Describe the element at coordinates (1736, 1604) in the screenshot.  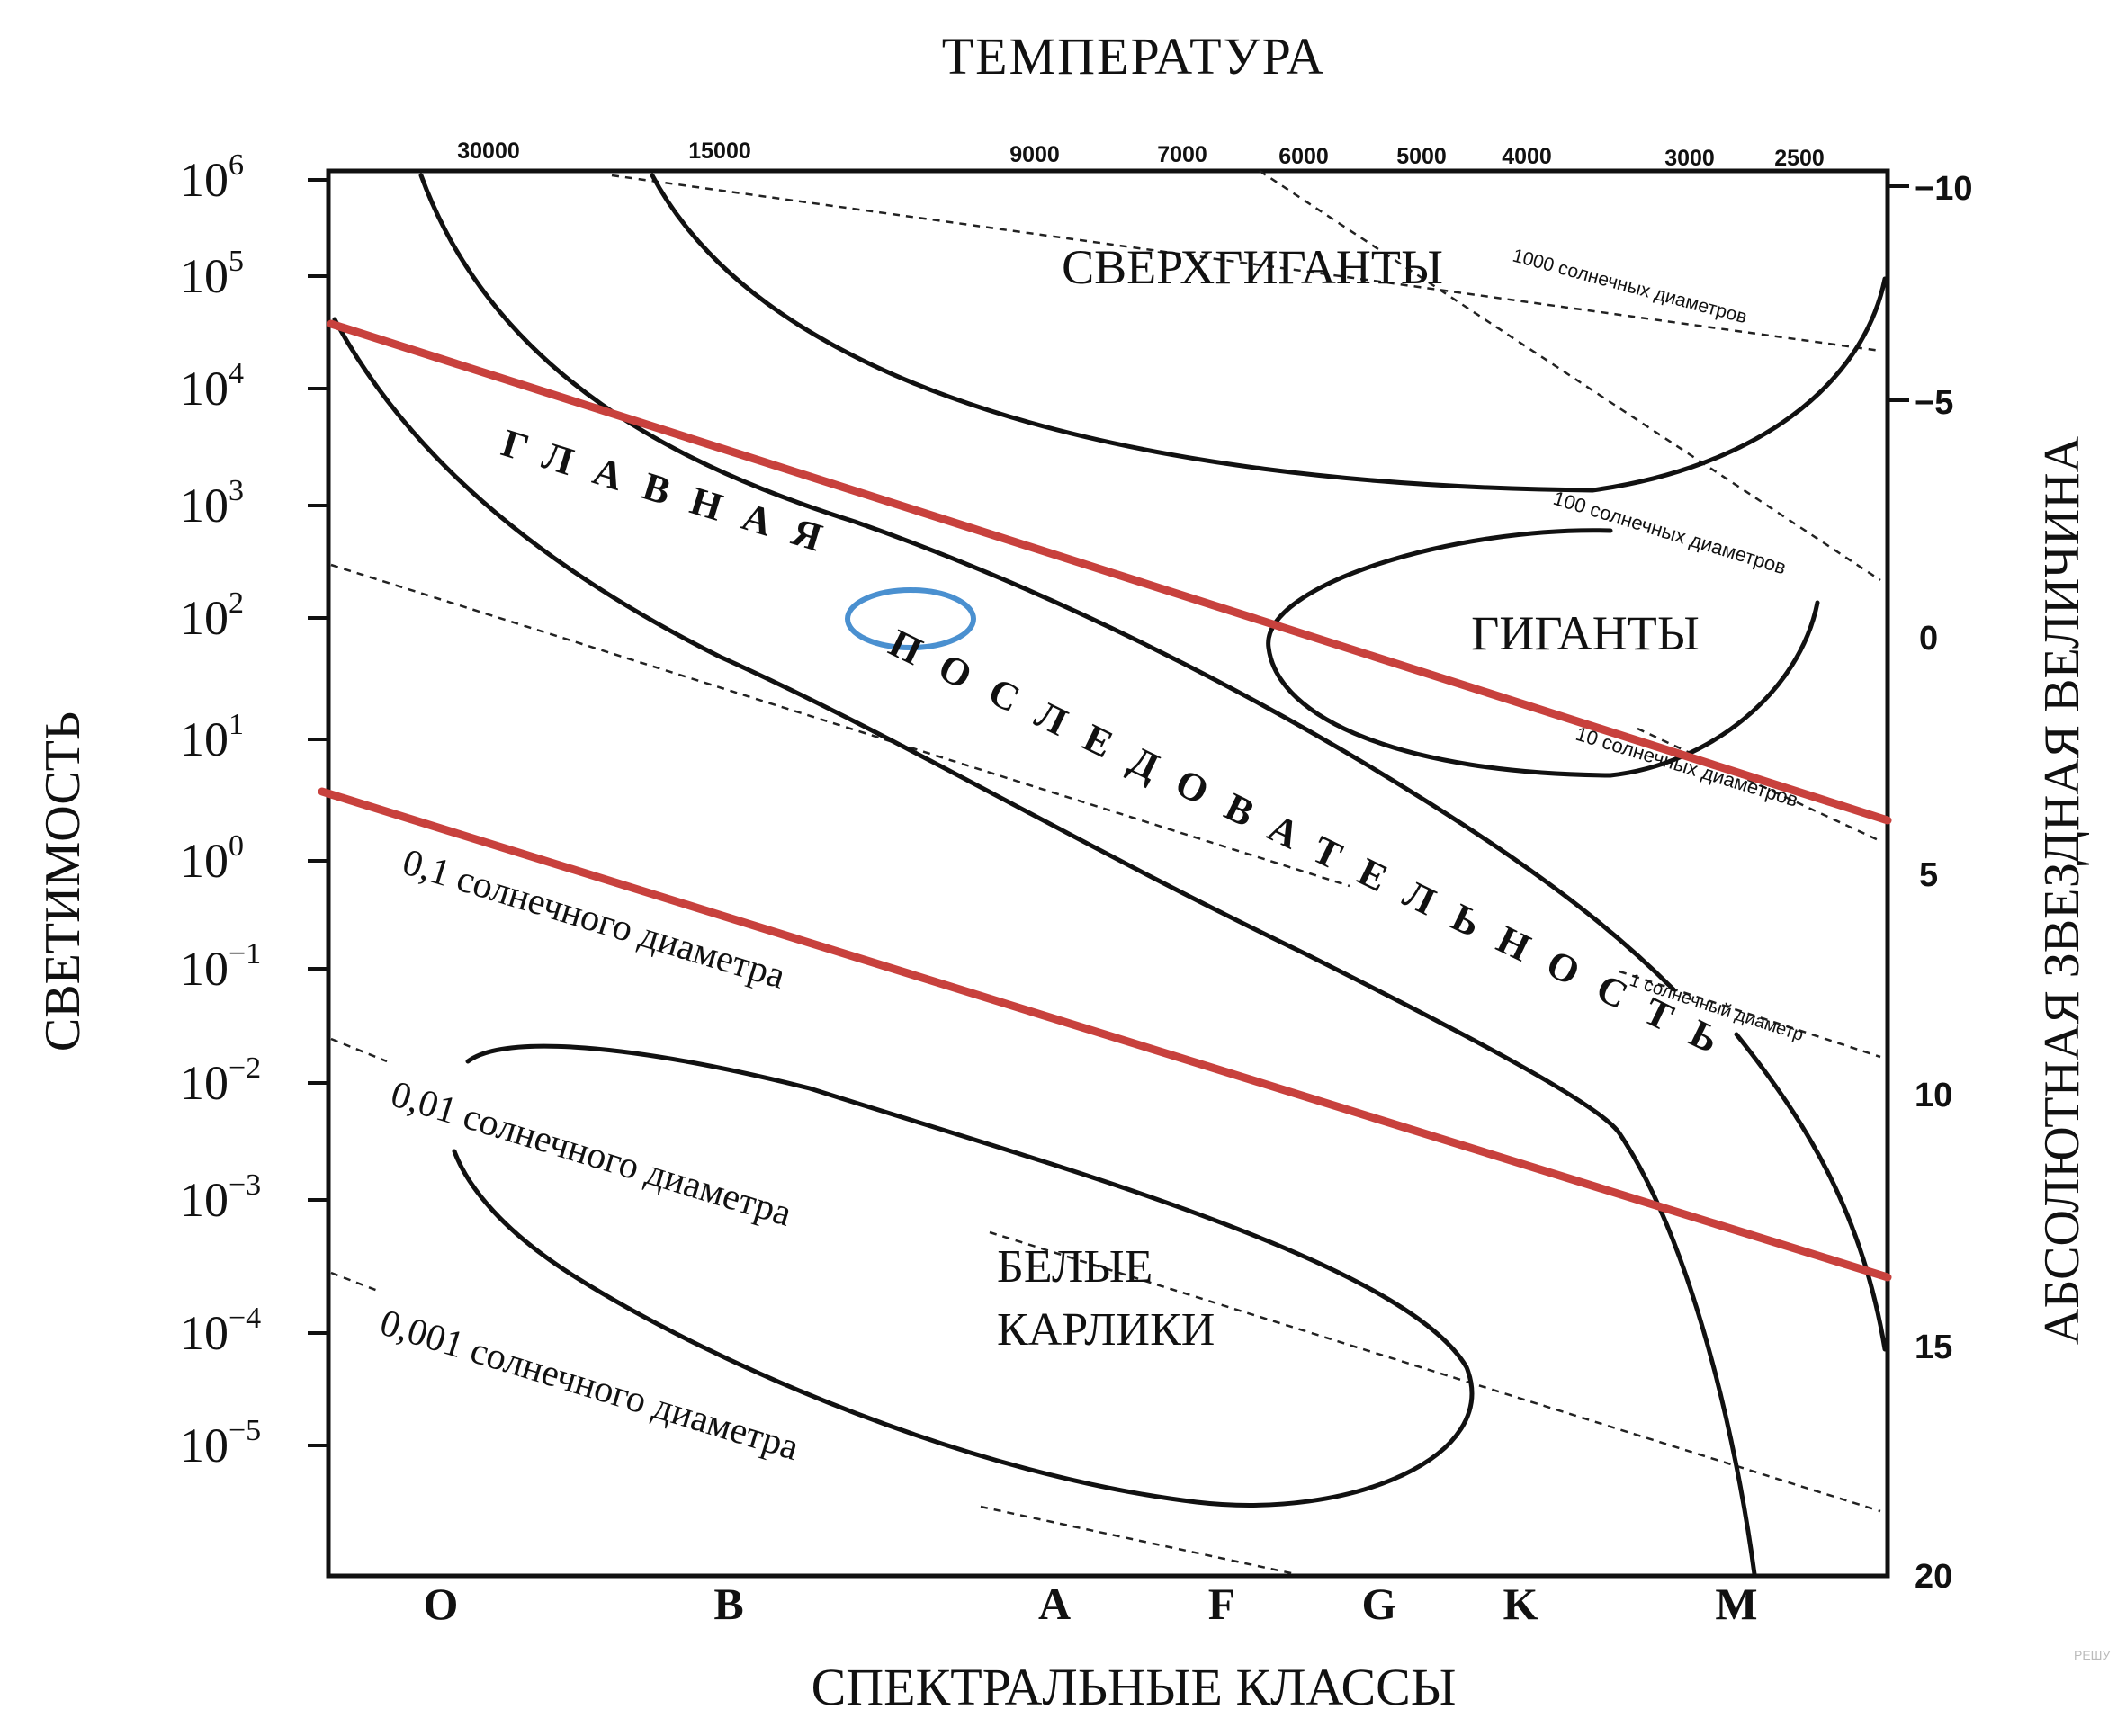
I see `spectral-class: M` at that location.